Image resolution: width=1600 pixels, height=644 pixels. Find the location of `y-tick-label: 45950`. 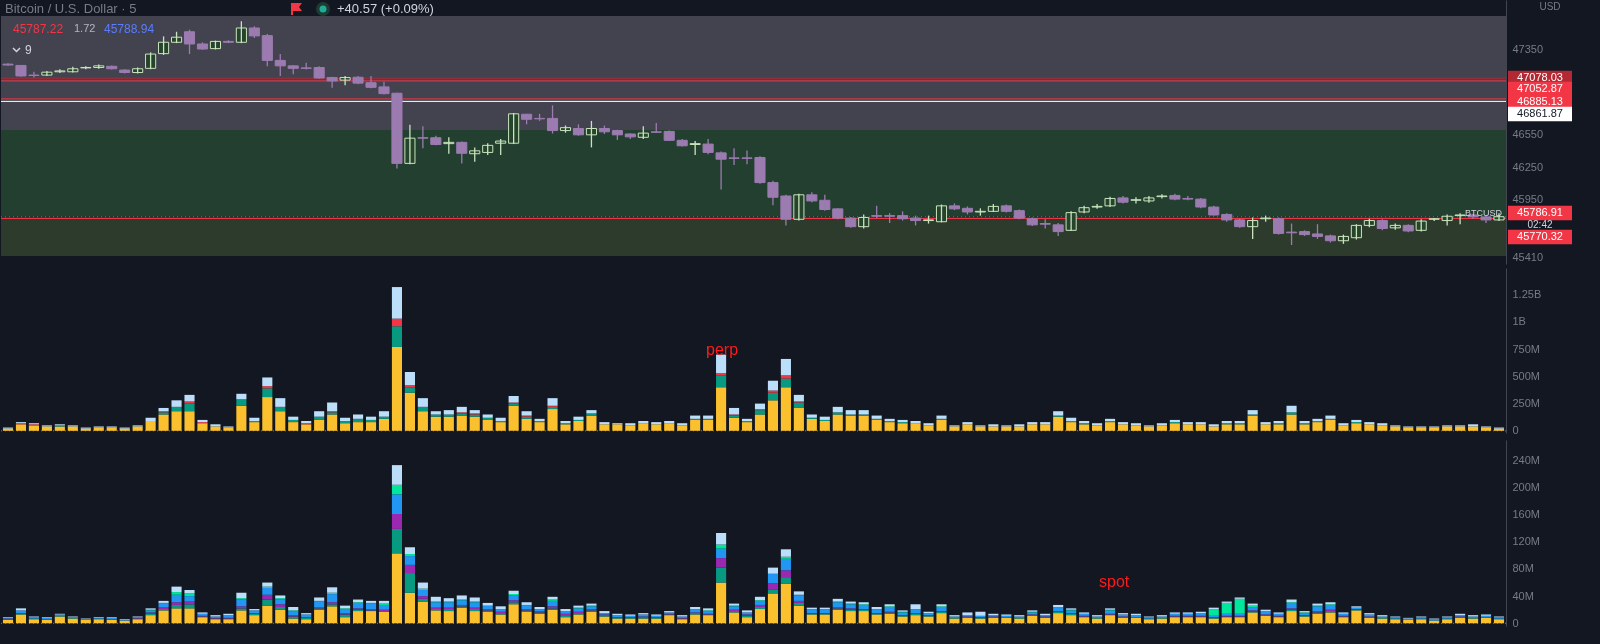

y-tick-label: 45950 is located at coordinates (1528, 198).